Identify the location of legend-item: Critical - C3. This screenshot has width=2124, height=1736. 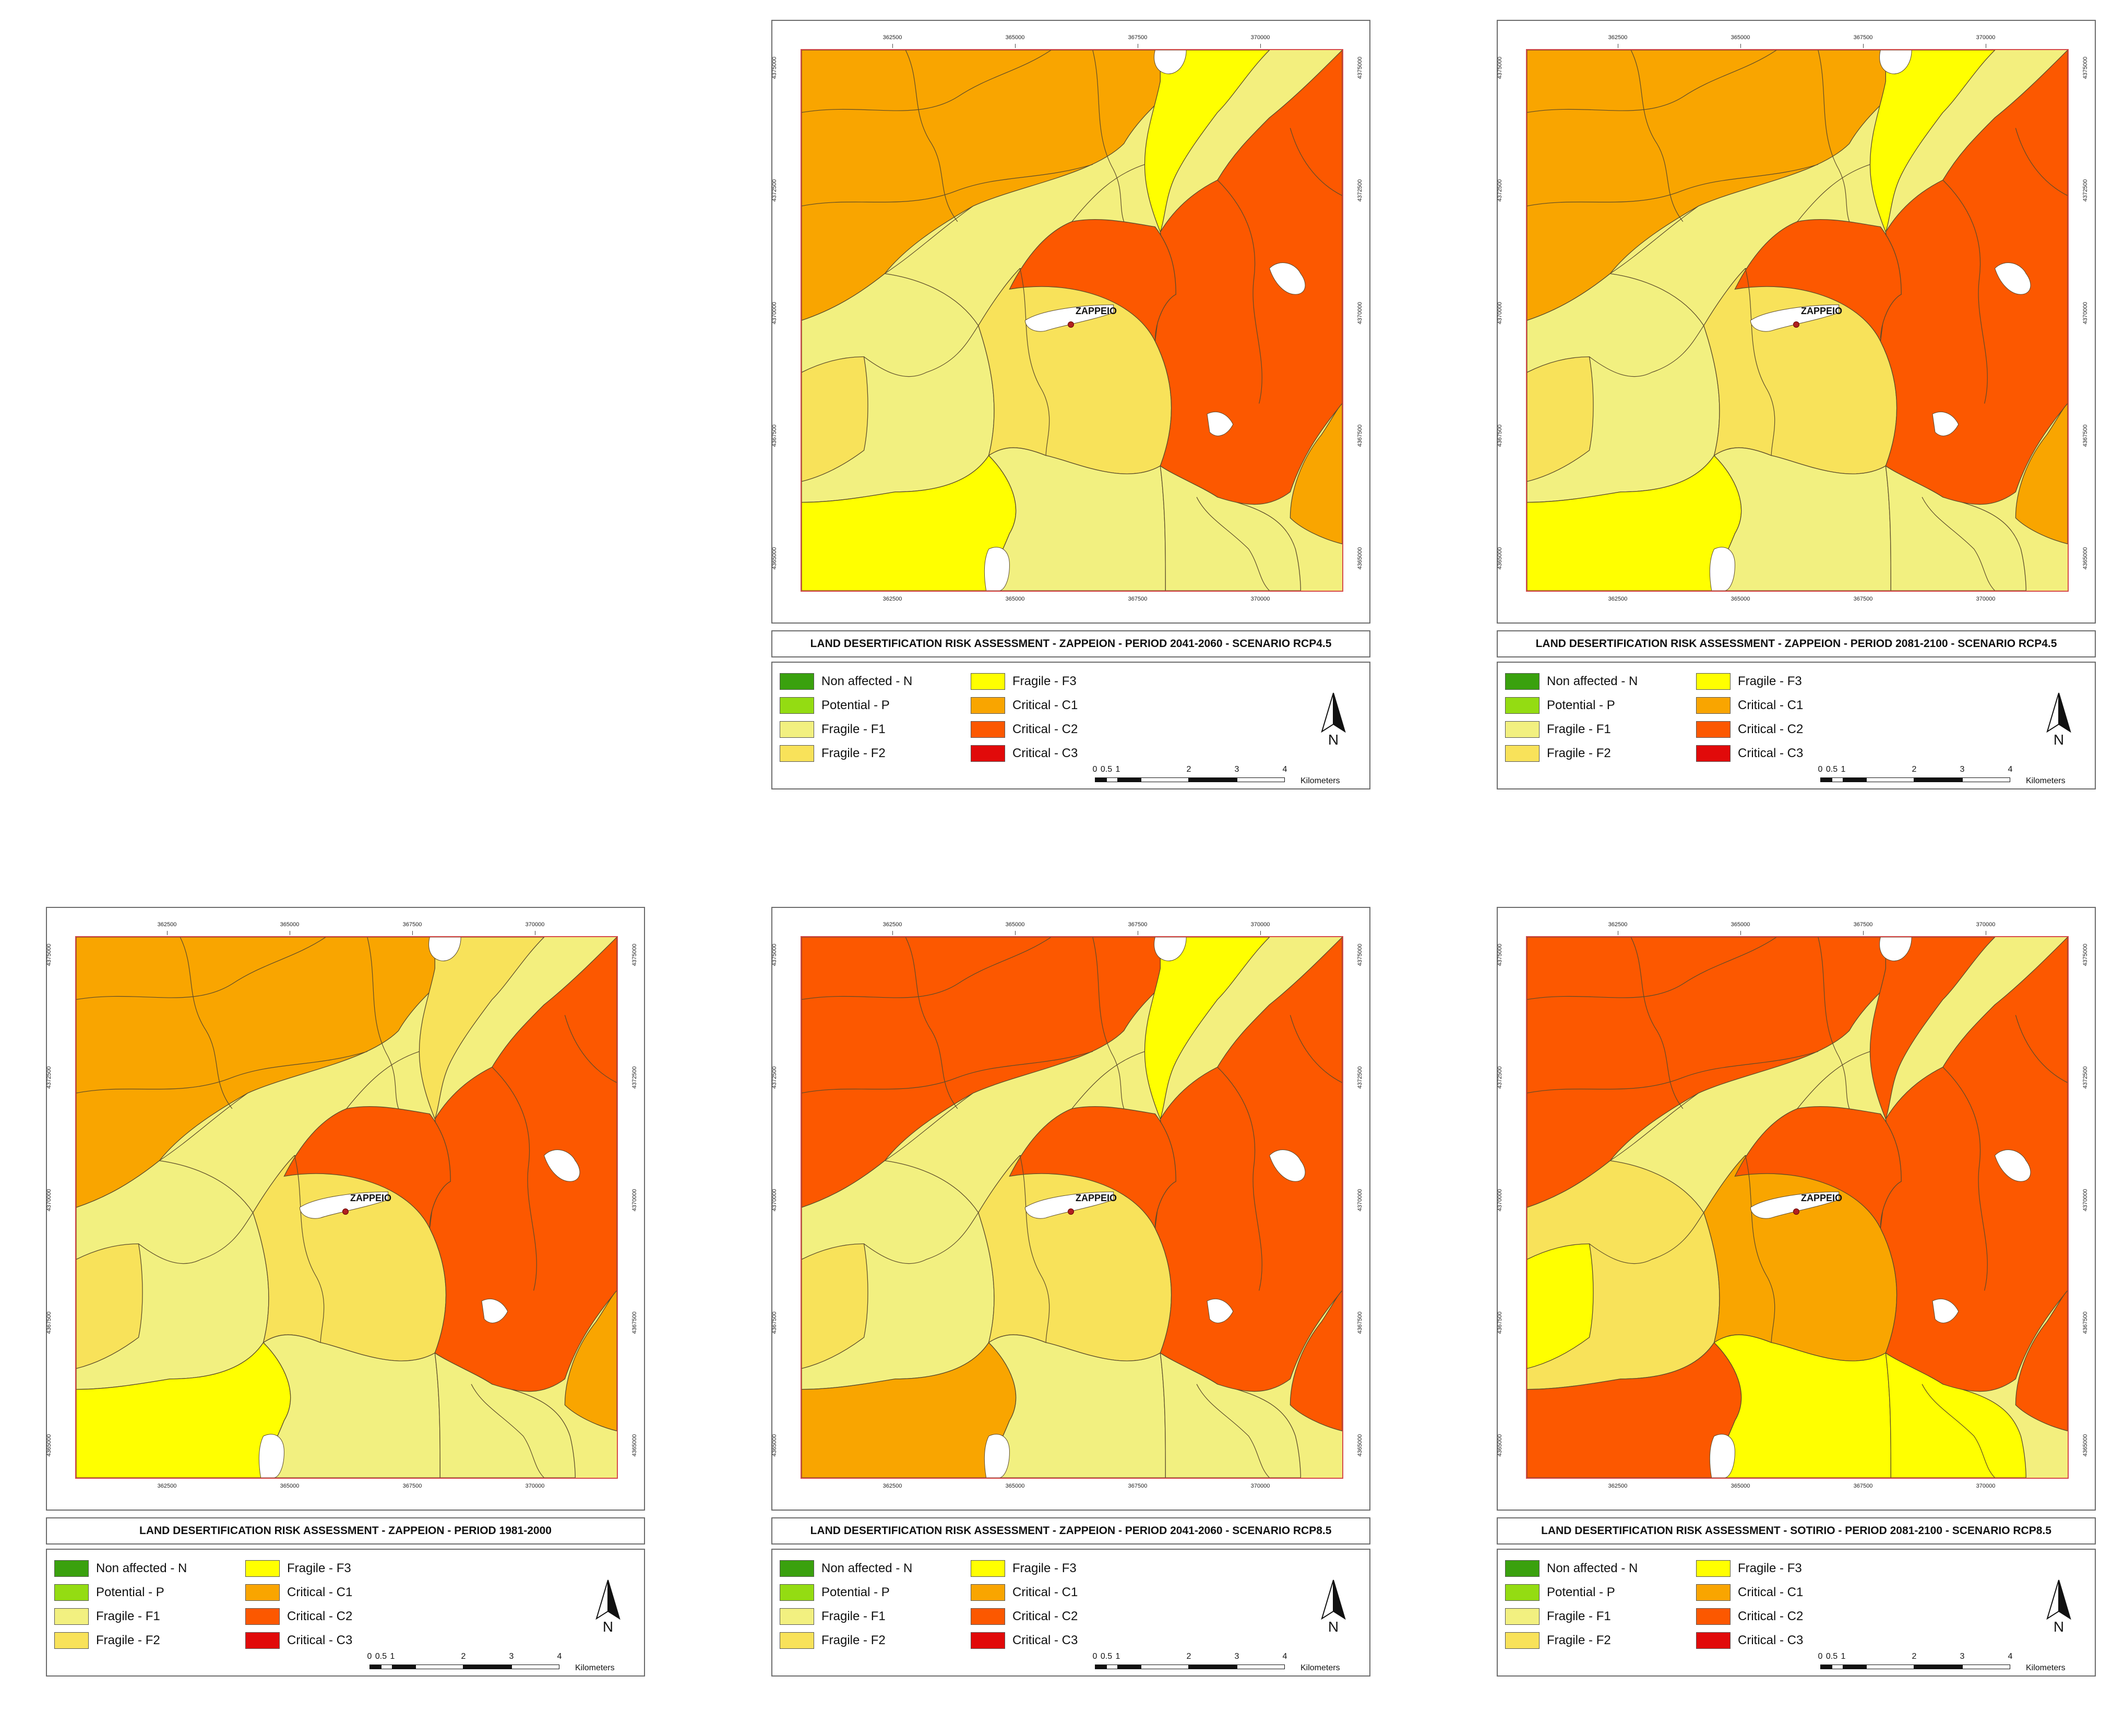
(298, 1640).